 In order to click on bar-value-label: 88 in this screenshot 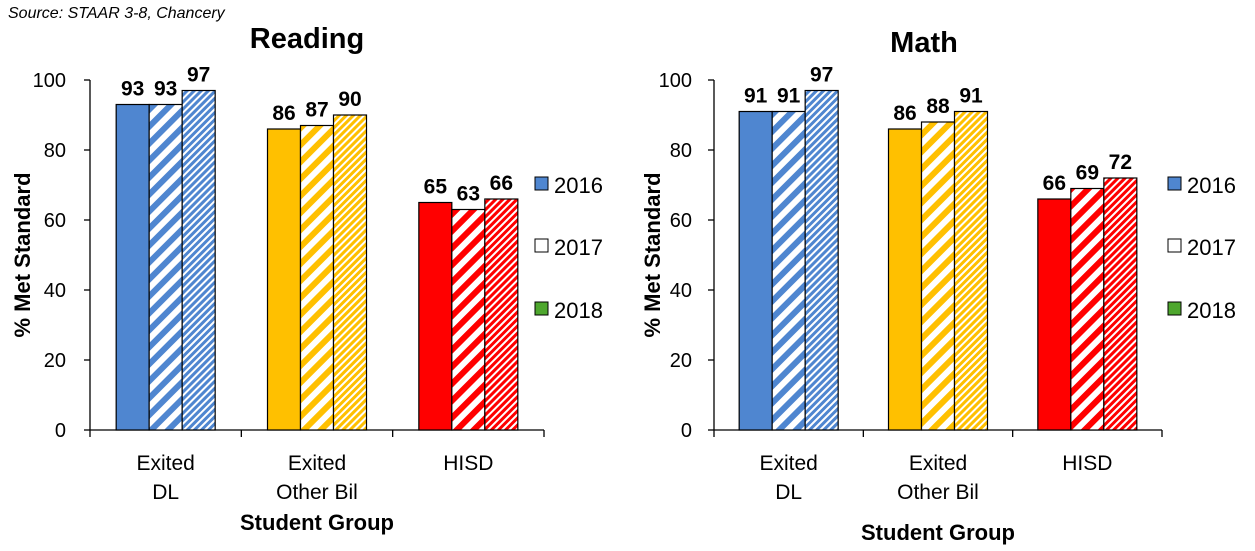, I will do `click(938, 106)`.